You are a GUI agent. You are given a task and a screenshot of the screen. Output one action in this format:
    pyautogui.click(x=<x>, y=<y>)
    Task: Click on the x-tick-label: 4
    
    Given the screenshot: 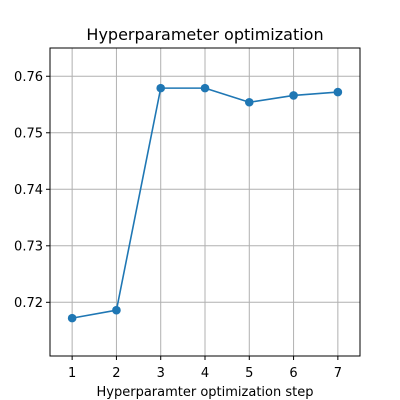 What is the action you would take?
    pyautogui.click(x=205, y=373)
    